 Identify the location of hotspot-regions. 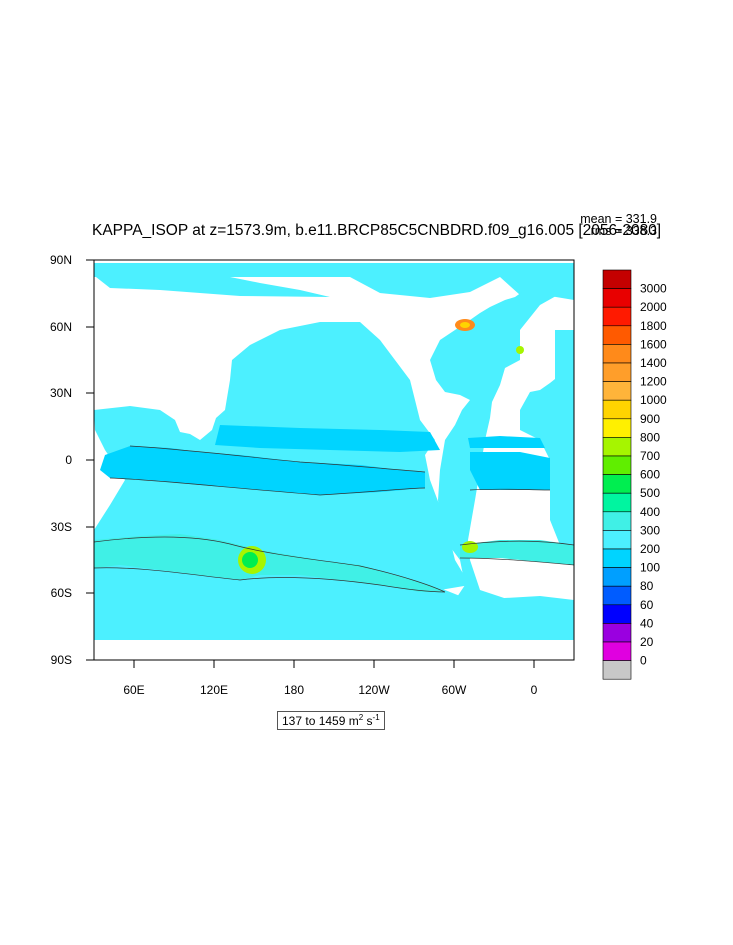
(322, 446).